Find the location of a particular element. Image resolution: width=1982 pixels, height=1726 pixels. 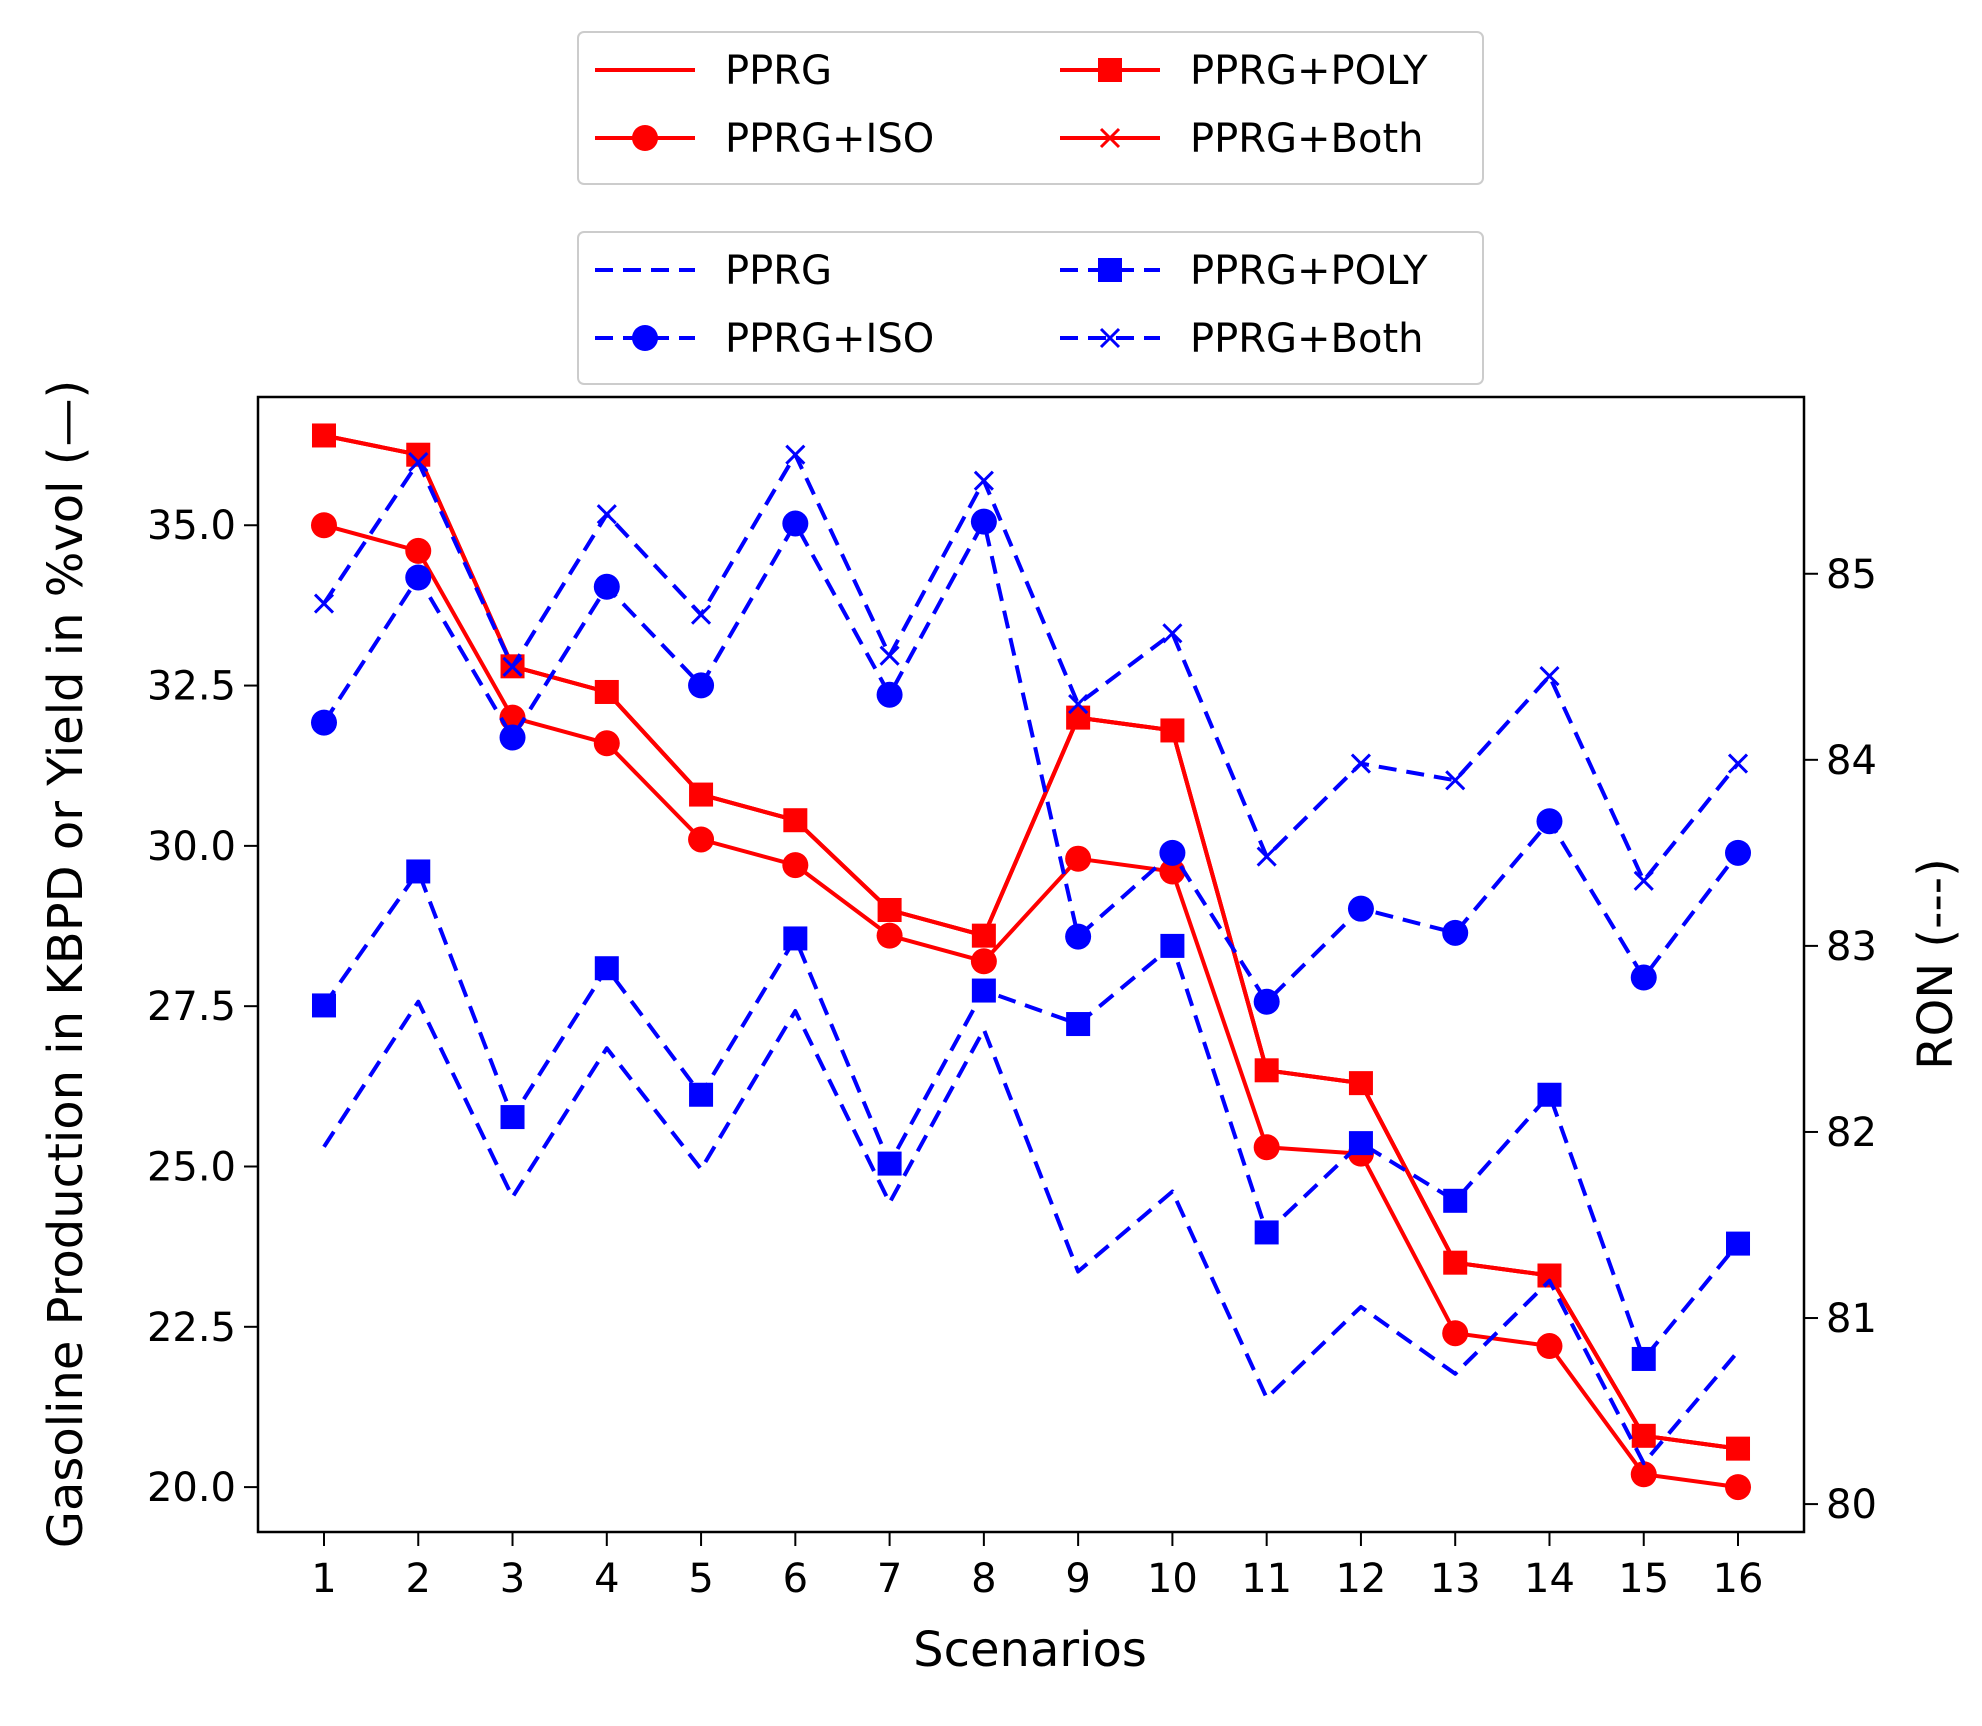

y-right-tick-label: 85 is located at coordinates (1851, 575).